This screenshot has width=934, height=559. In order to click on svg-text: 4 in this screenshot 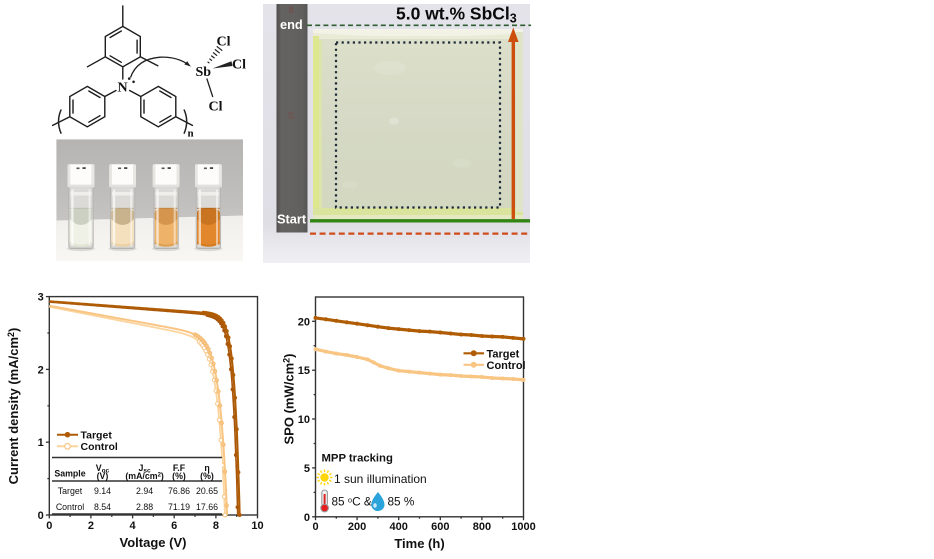, I will do `click(133, 526)`.